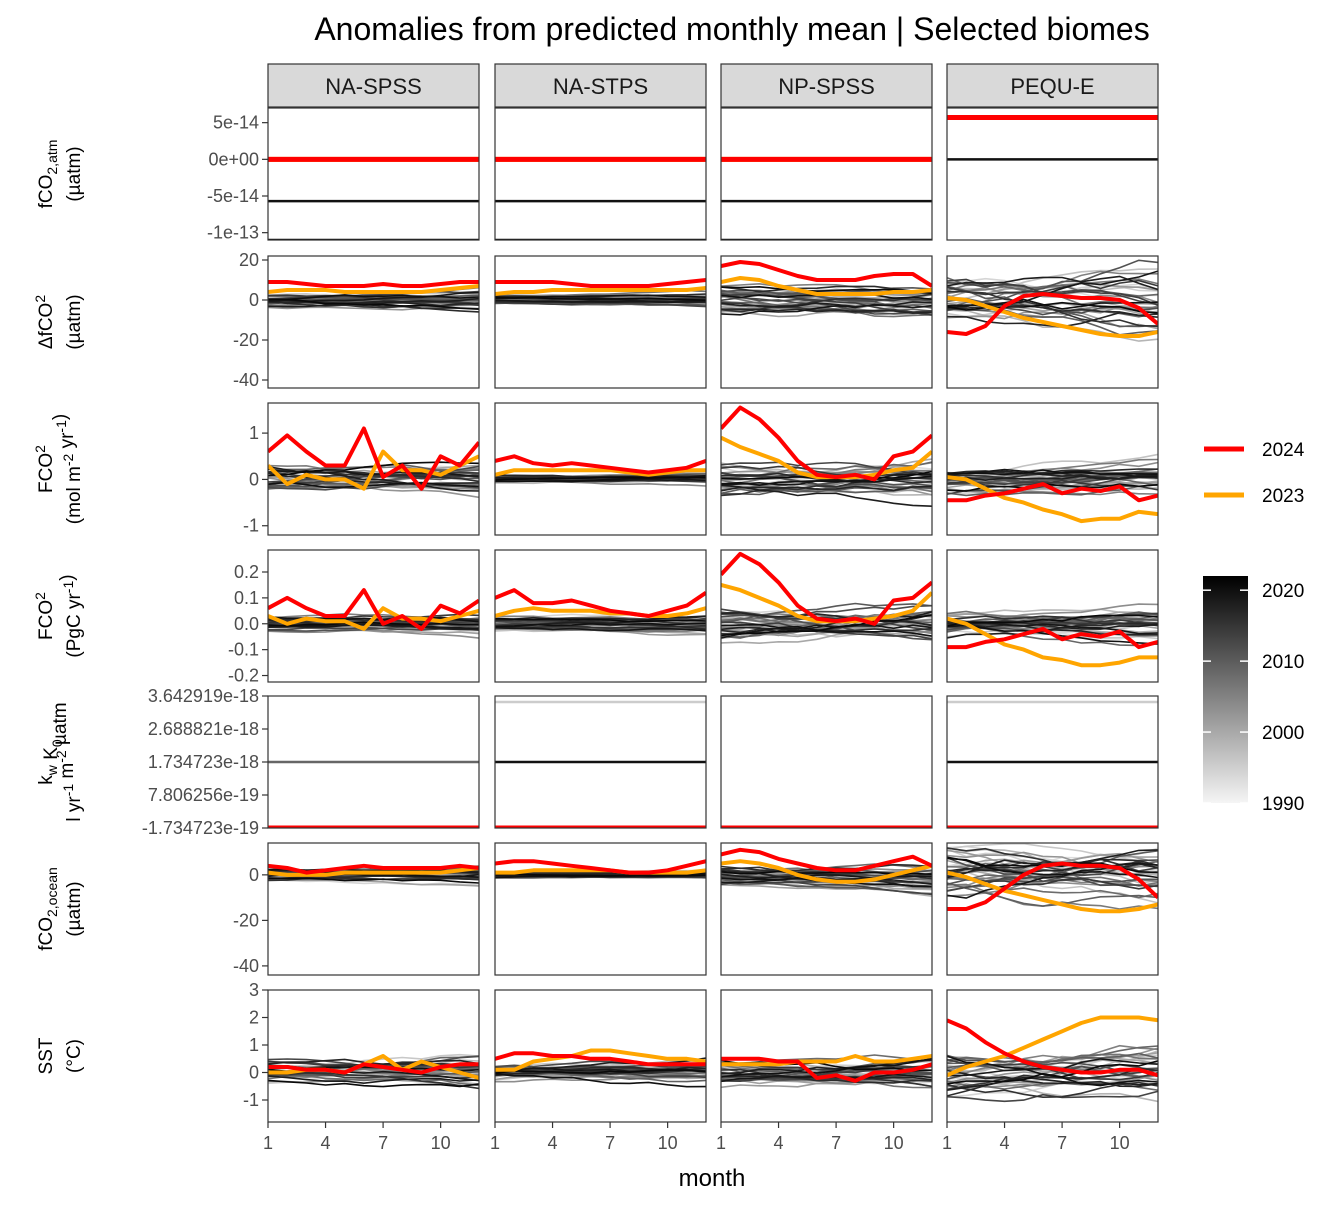 The width and height of the screenshot is (1344, 1214). I want to click on y-tick-label: 3, so click(254, 990).